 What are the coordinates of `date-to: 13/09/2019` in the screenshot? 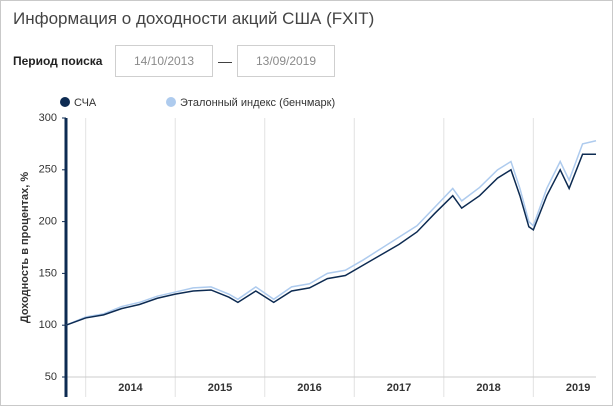 It's located at (286, 61).